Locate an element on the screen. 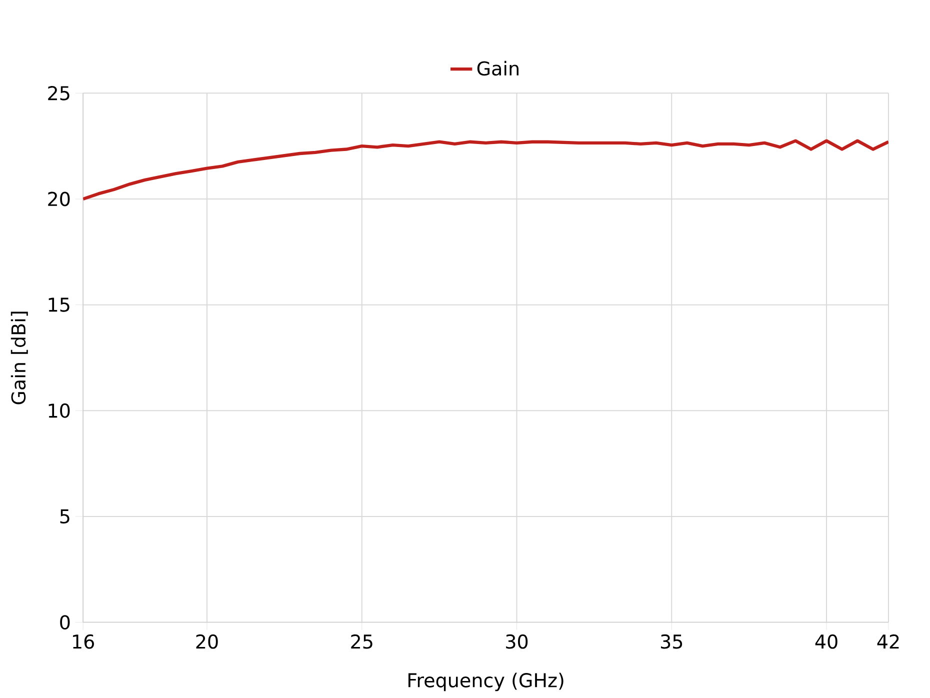 Image resolution: width=930 pixels, height=698 pixels. x-tick-label: 16 is located at coordinates (83, 641).